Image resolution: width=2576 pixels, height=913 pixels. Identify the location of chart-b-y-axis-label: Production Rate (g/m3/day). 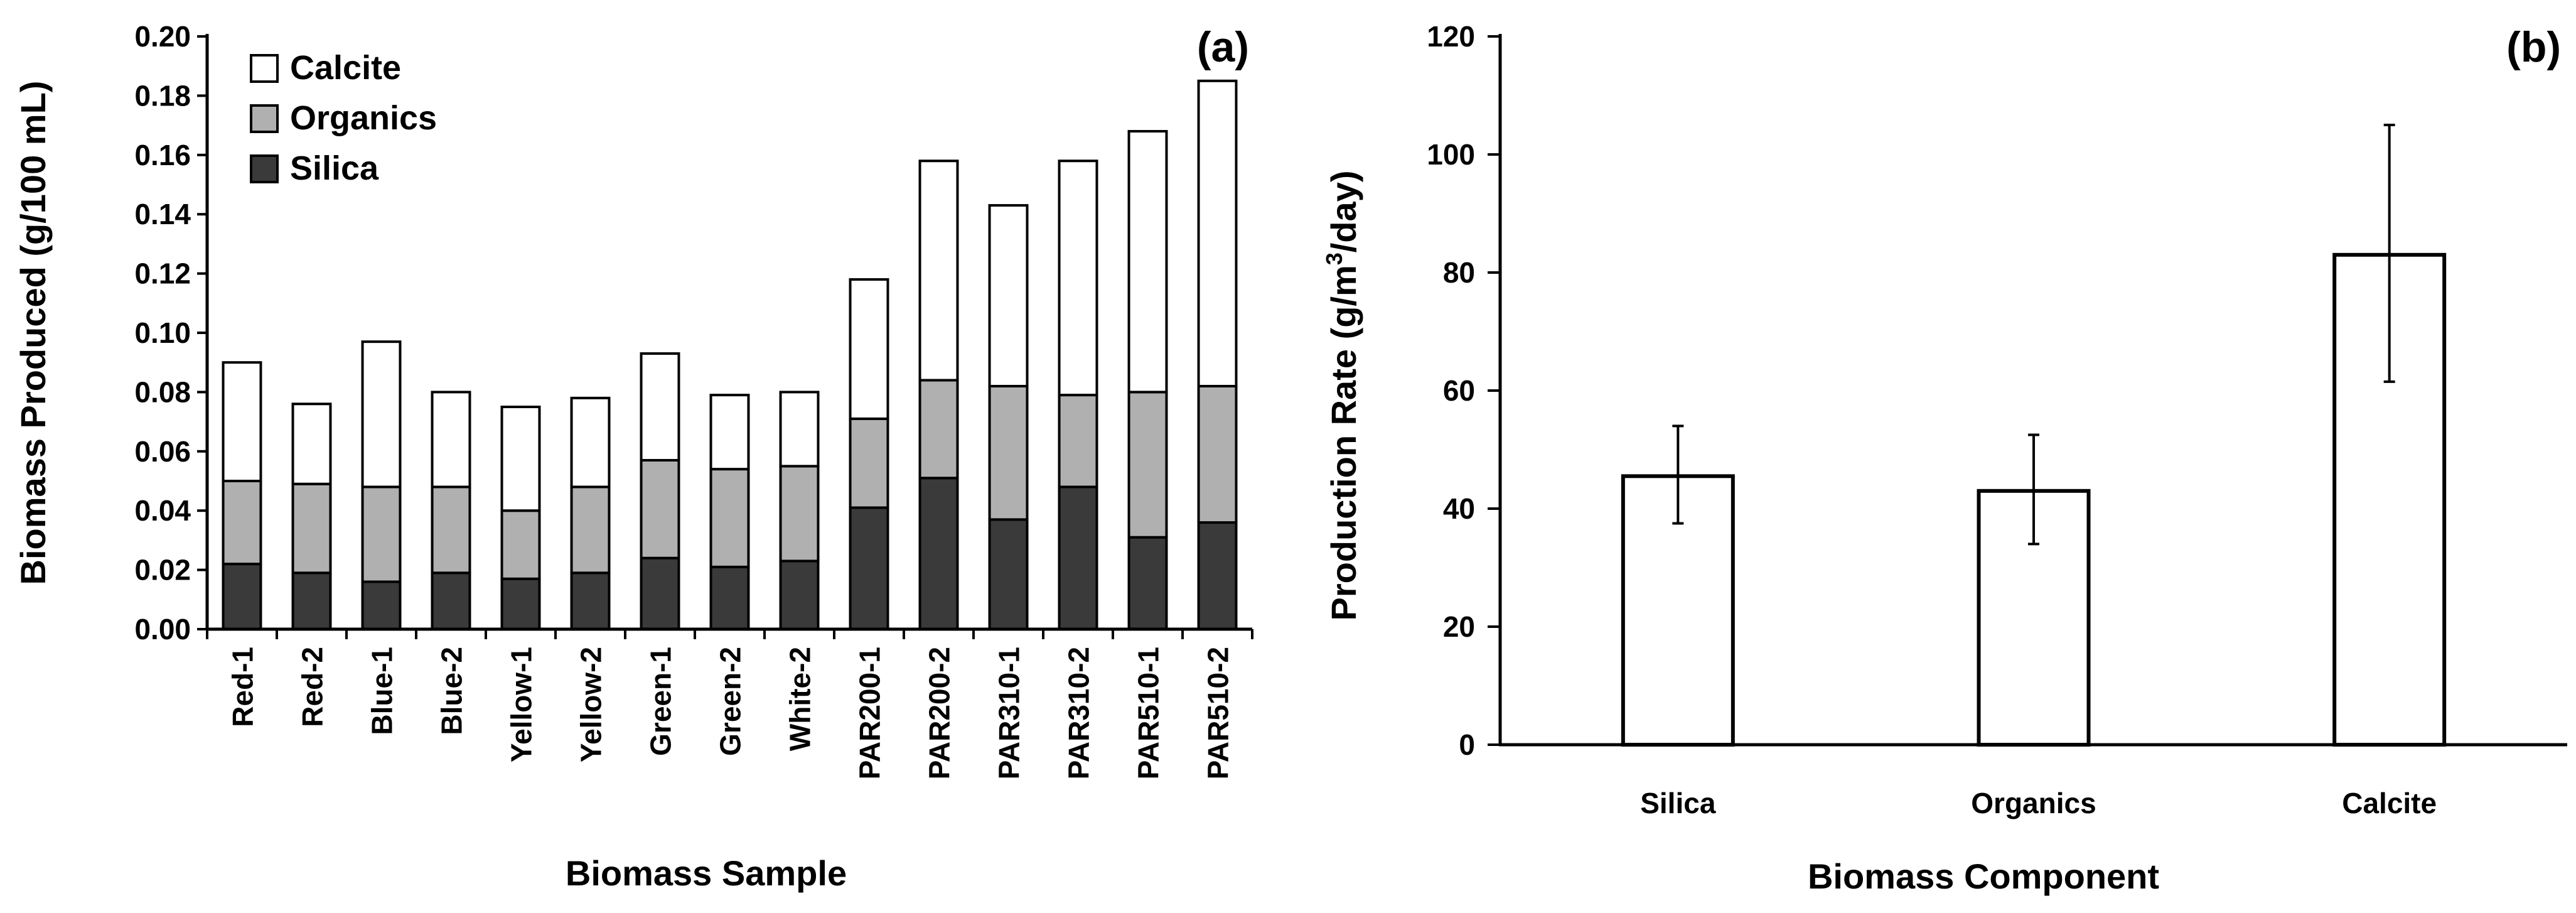
(1342, 396).